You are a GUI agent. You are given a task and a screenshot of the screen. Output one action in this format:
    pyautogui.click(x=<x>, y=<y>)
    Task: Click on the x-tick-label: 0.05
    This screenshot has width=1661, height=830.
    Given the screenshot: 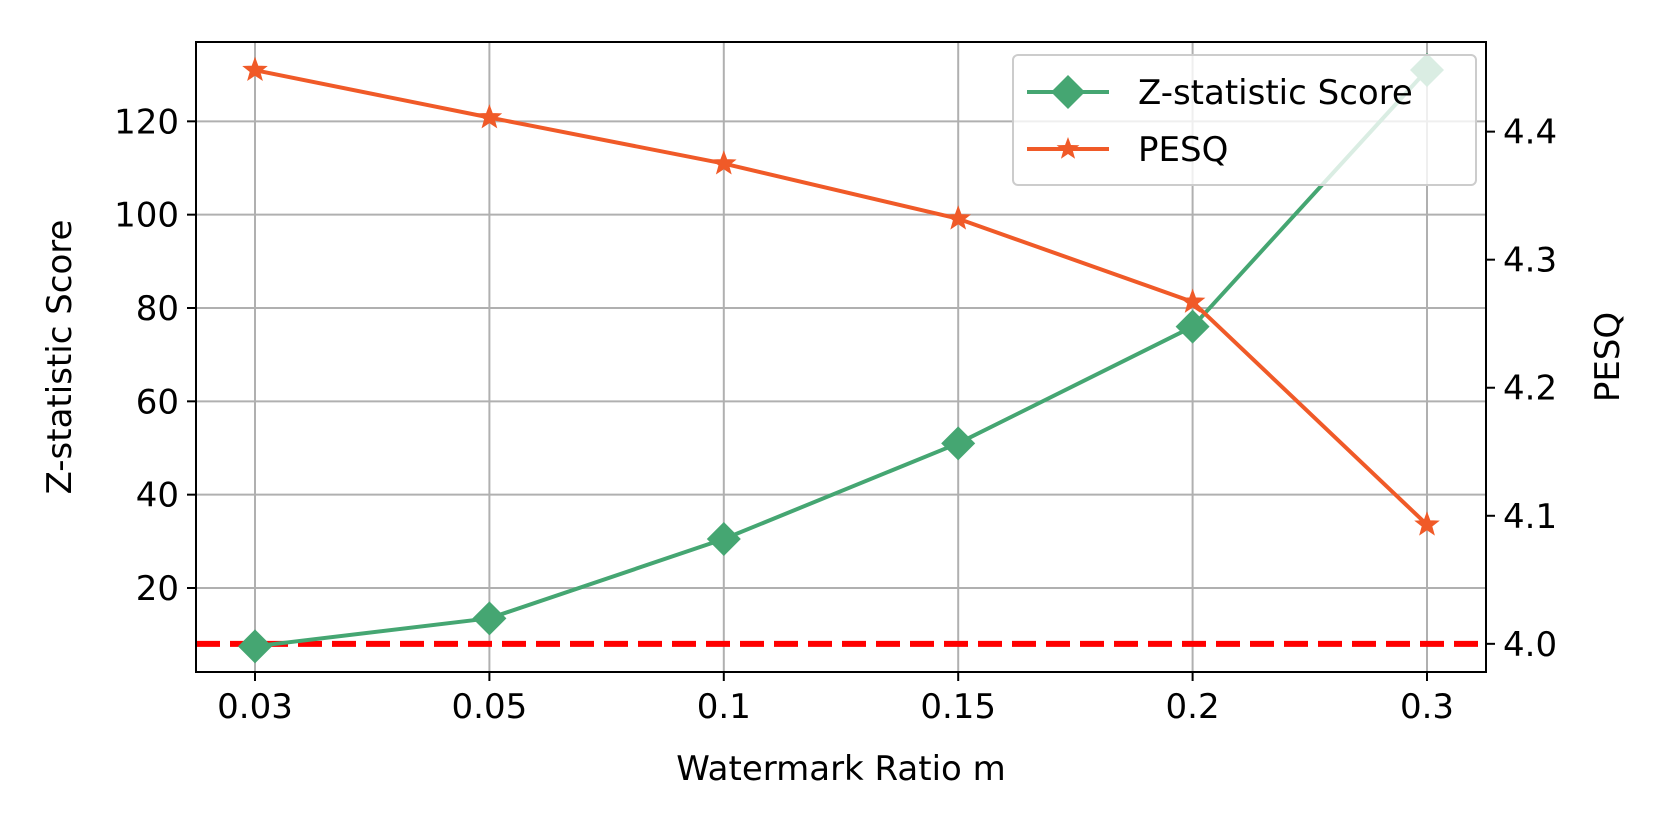 What is the action you would take?
    pyautogui.click(x=490, y=707)
    